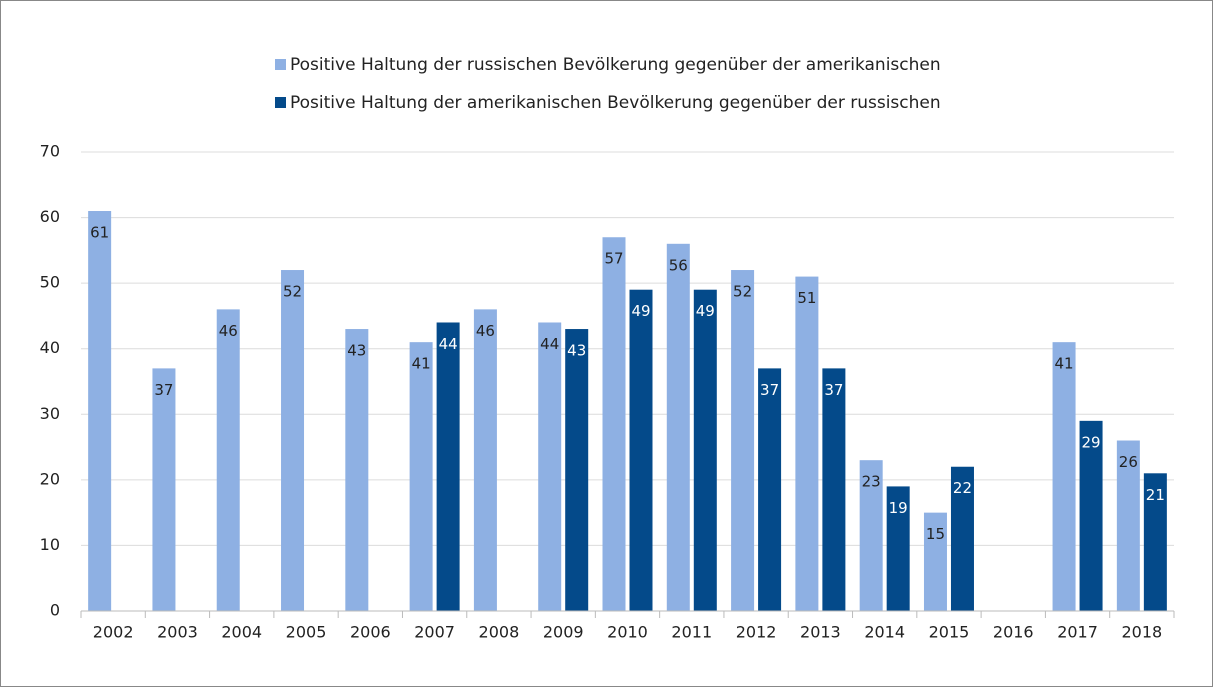 This screenshot has height=687, width=1213. I want to click on x-tick-label: 2012, so click(756, 632).